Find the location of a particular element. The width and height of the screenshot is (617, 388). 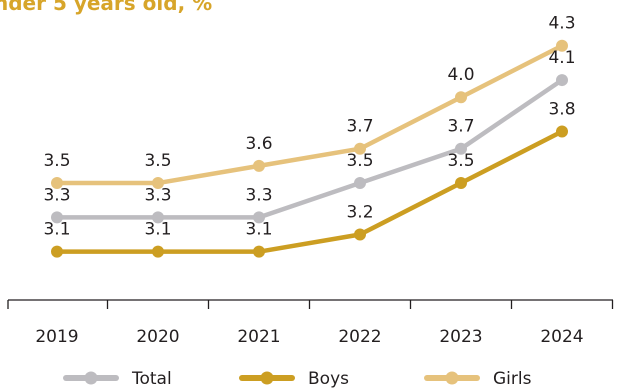

x-tick-label: 2020 is located at coordinates (157, 337).